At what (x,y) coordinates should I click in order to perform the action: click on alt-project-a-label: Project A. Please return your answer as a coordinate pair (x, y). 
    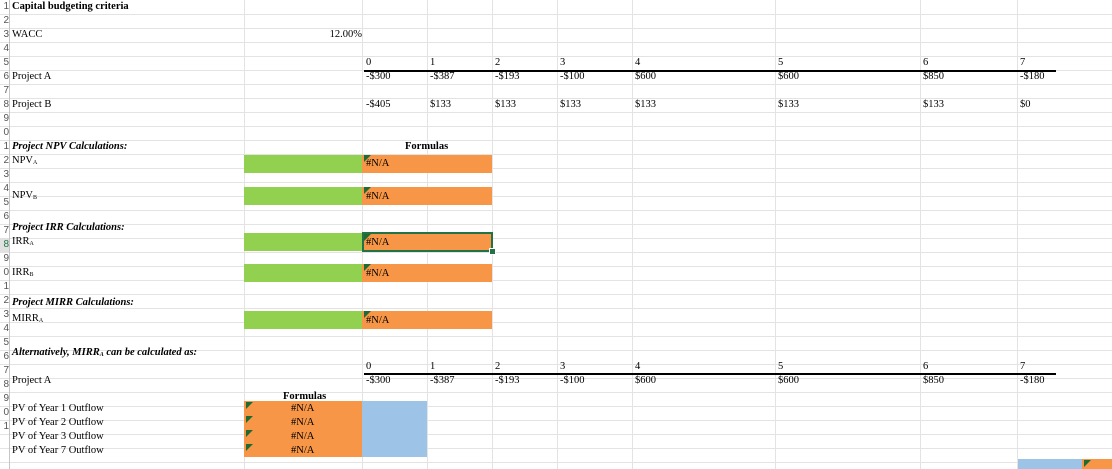
    Looking at the image, I should click on (32, 380).